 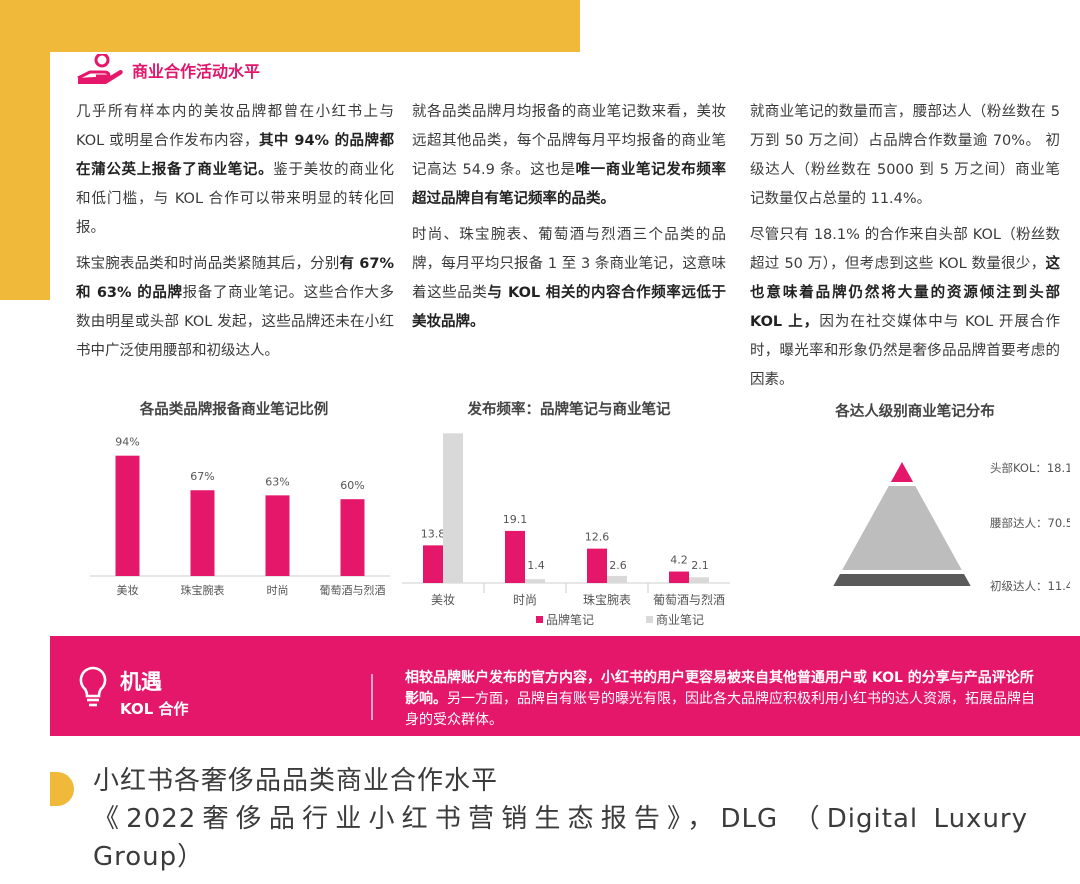 What do you see at coordinates (569, 307) in the screenshot?
I see `bold-text-run: 与 KOL 相关的内容合作频率远低于美妆品牌。` at bounding box center [569, 307].